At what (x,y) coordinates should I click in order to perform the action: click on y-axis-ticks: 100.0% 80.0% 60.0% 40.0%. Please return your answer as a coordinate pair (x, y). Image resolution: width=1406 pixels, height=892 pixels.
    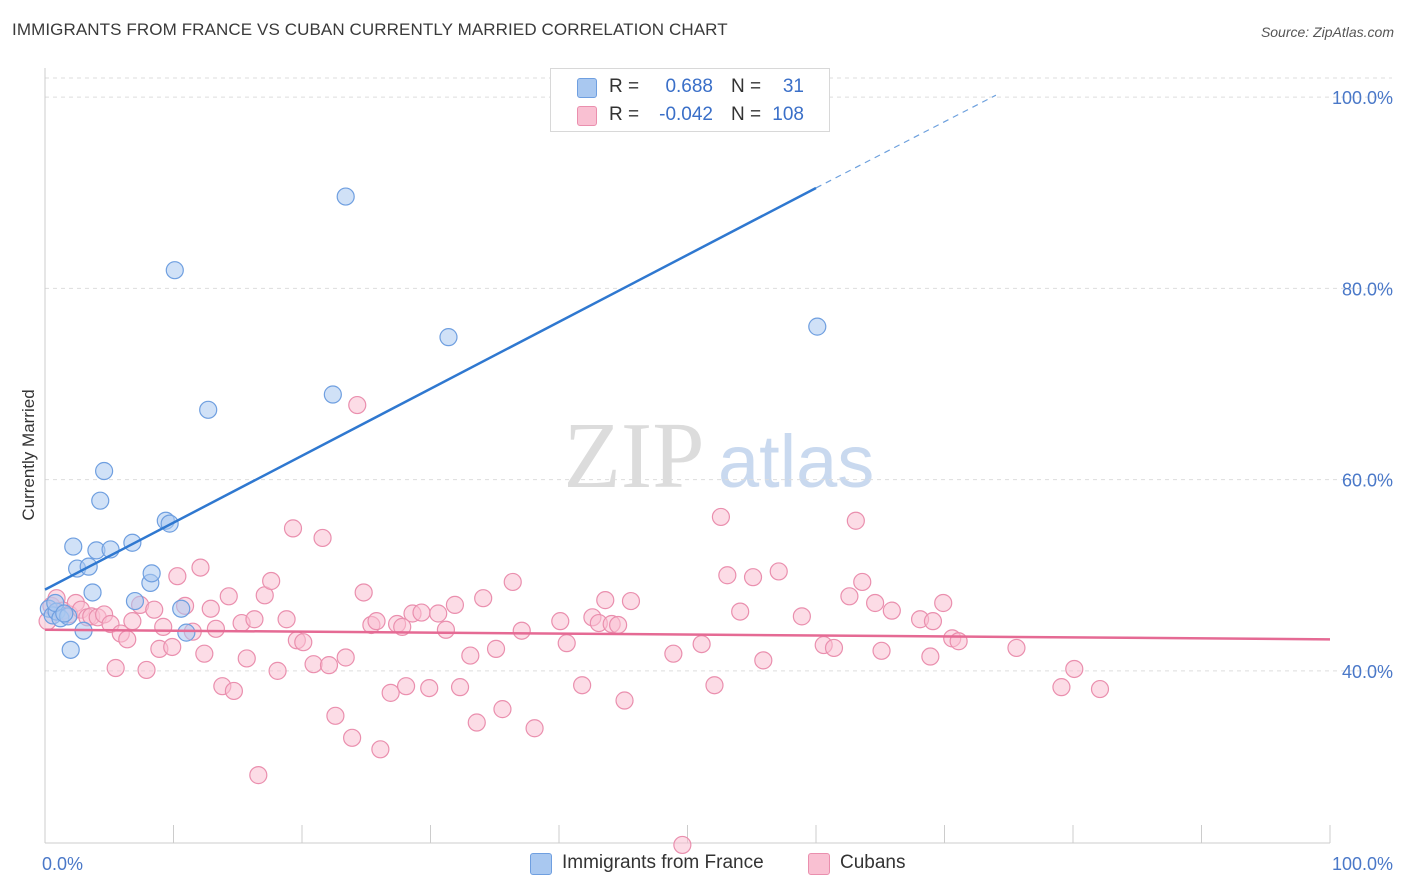
    Looking at the image, I should click on (1362, 385).